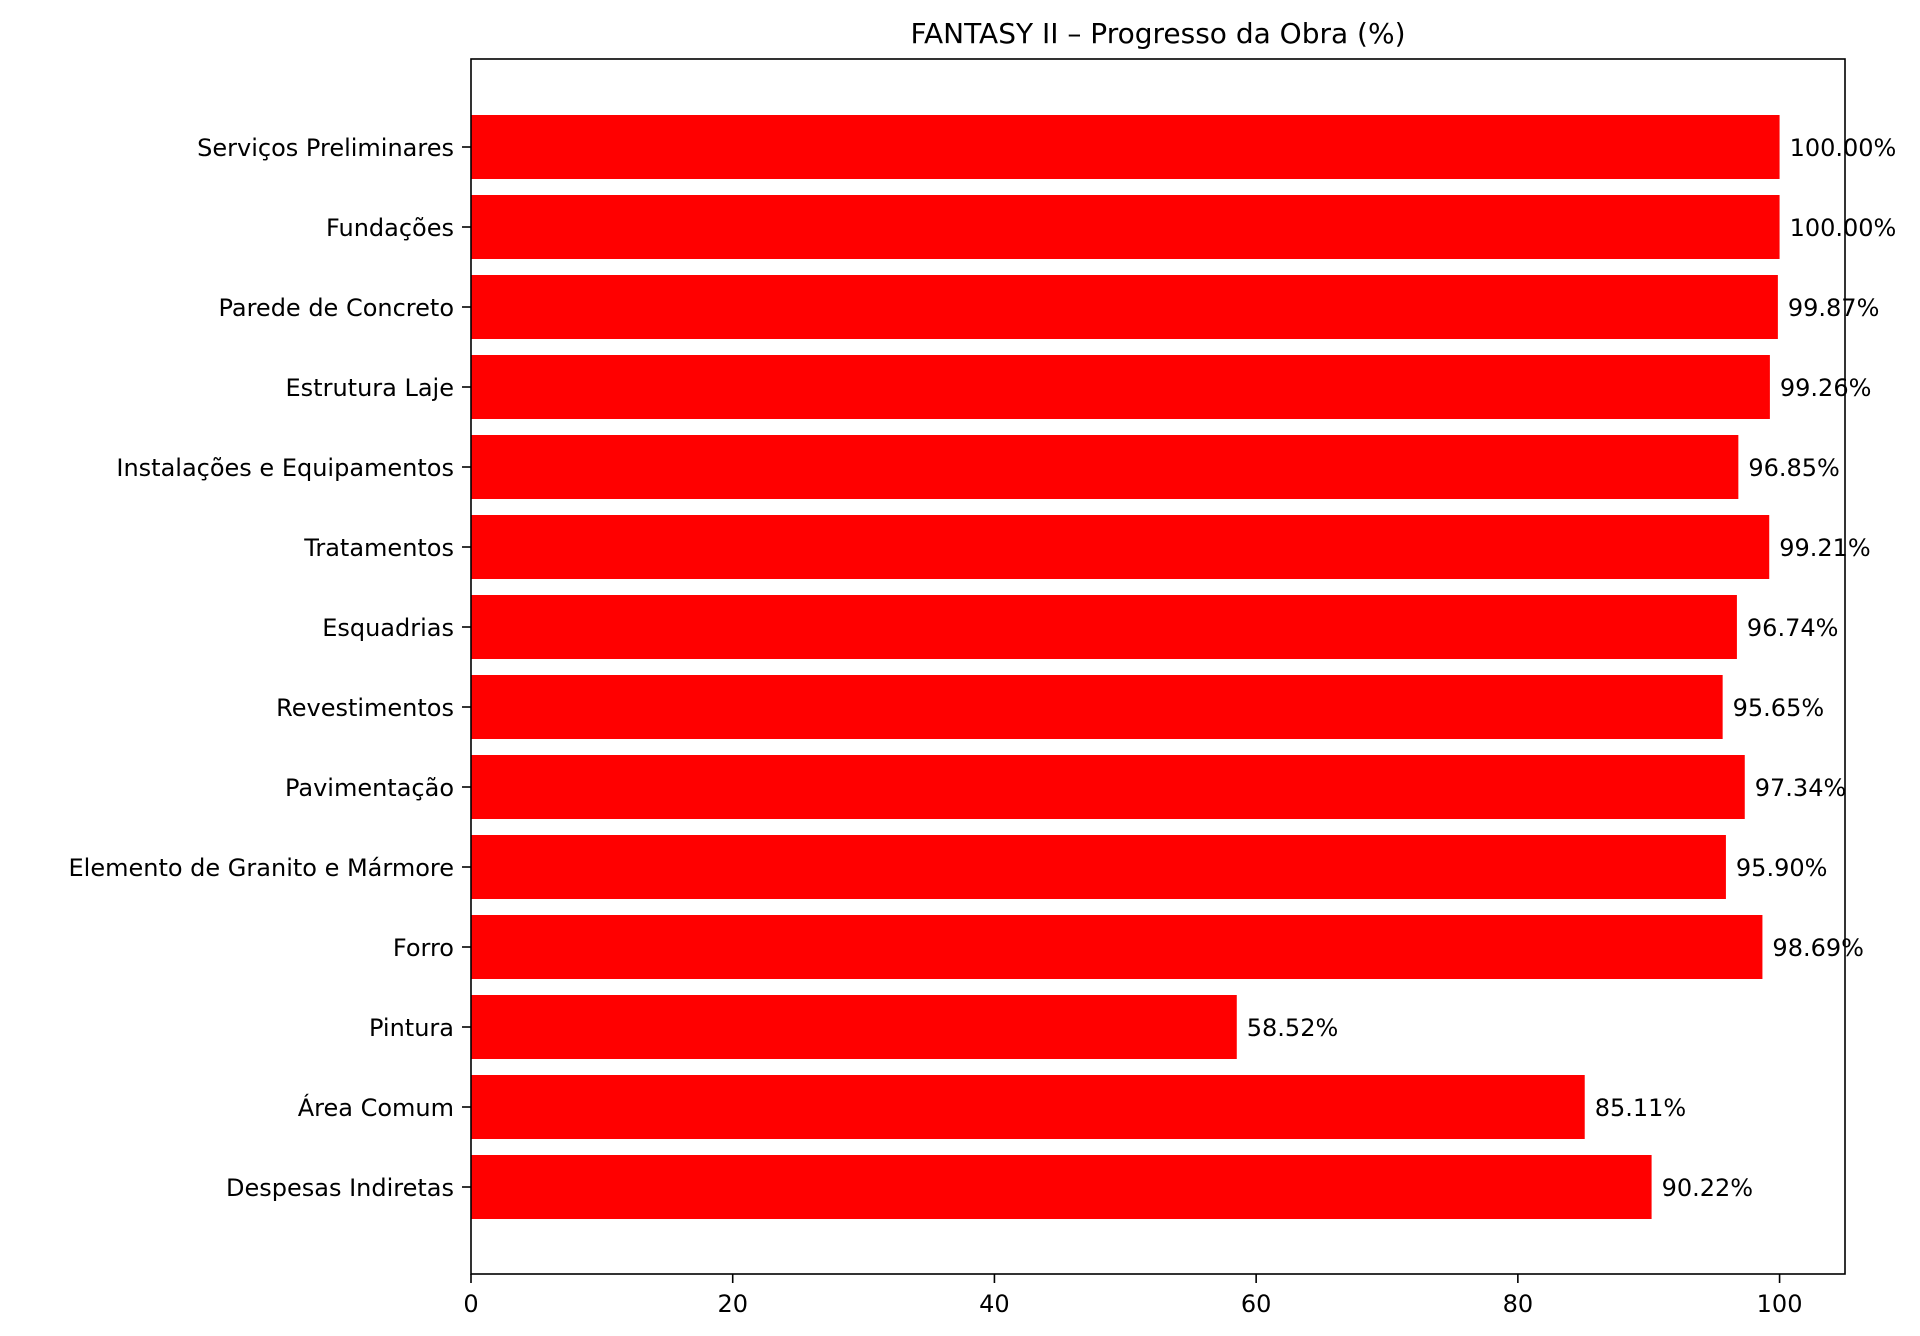 This screenshot has width=1920, height=1336. What do you see at coordinates (390, 228) in the screenshot?
I see `y-tick-label: Fundações` at bounding box center [390, 228].